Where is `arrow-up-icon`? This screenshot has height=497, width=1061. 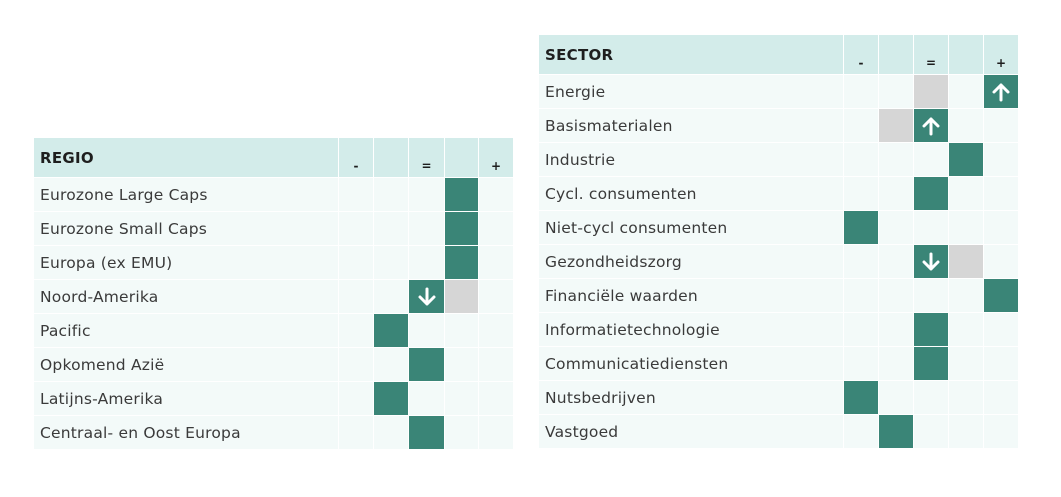
arrow-up-icon is located at coordinates (1001, 91).